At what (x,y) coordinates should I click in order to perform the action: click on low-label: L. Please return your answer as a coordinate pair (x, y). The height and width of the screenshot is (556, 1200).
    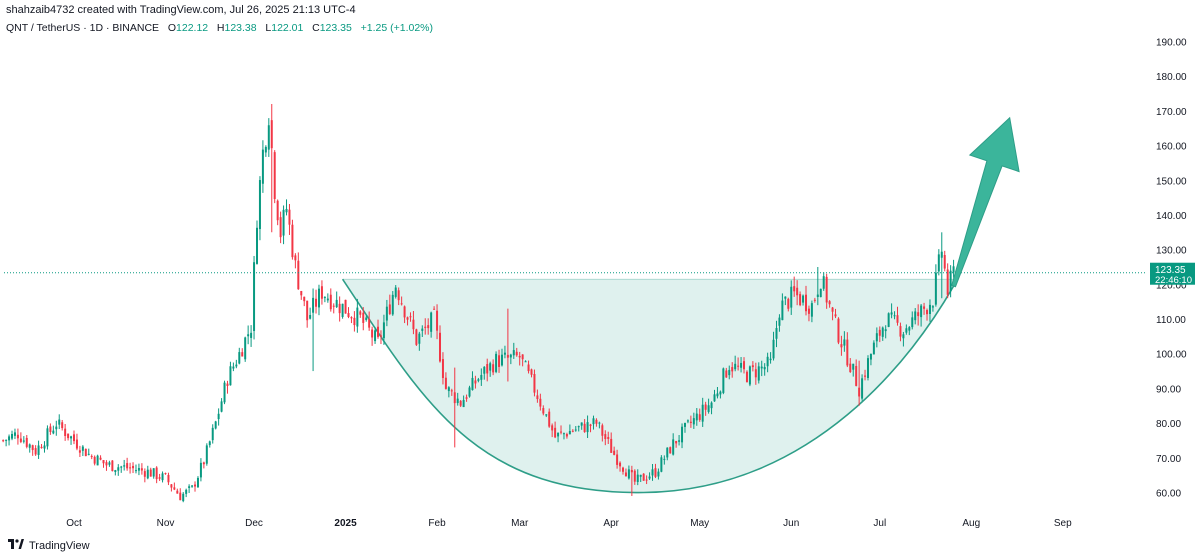
    Looking at the image, I should click on (268, 28).